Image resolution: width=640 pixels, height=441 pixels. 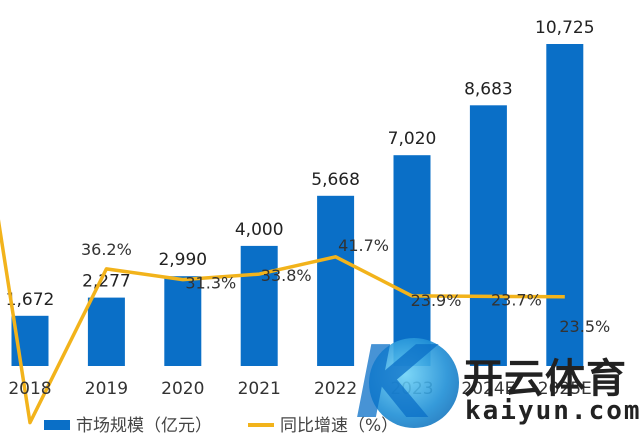 I want to click on x-tick-2019: 2019, so click(x=106, y=389).